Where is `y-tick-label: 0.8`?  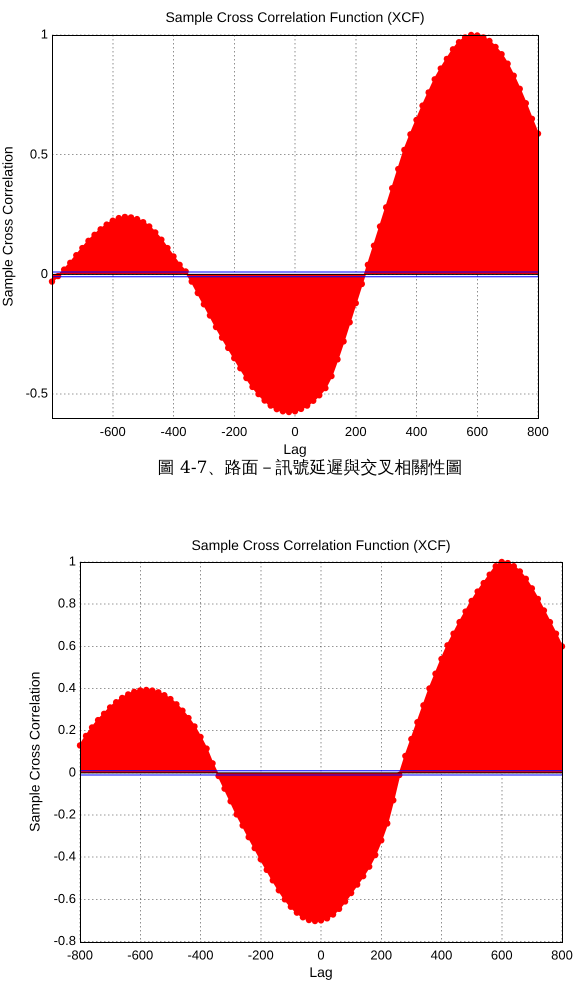
y-tick-label: 0.8 is located at coordinates (67, 603).